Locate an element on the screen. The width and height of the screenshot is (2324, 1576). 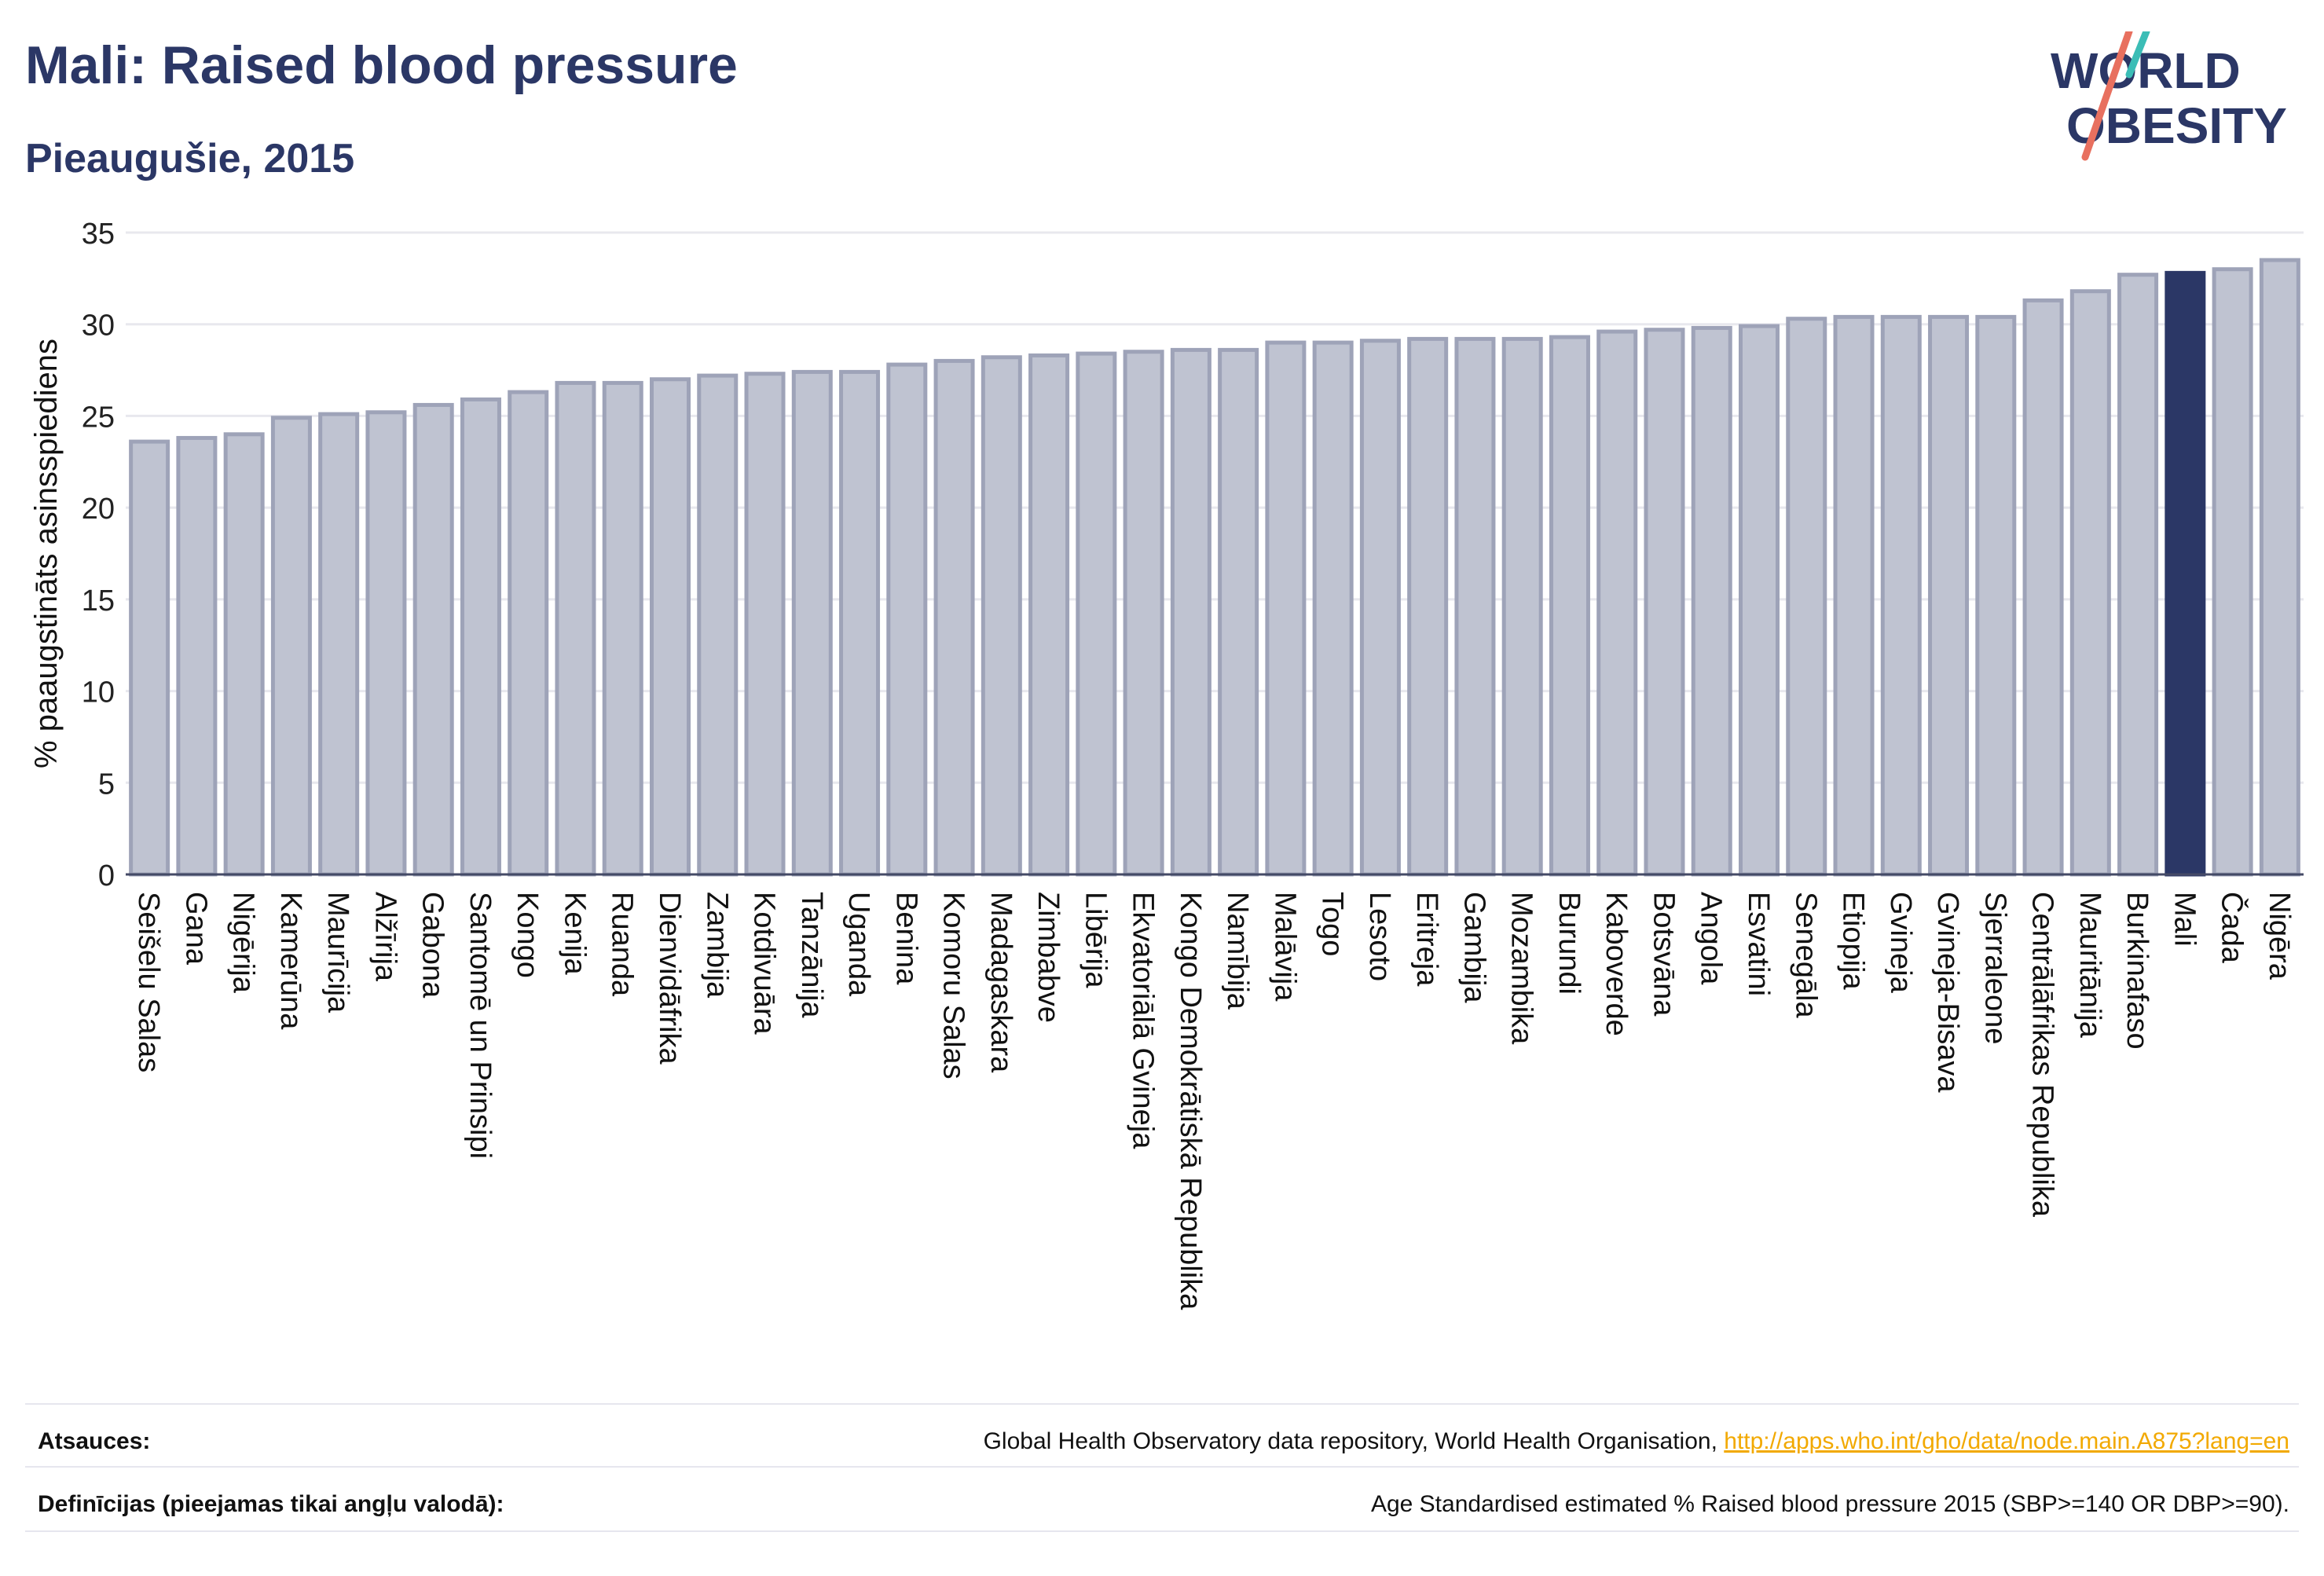
x-tick-label: Komoru Salas is located at coordinates (953, 985).